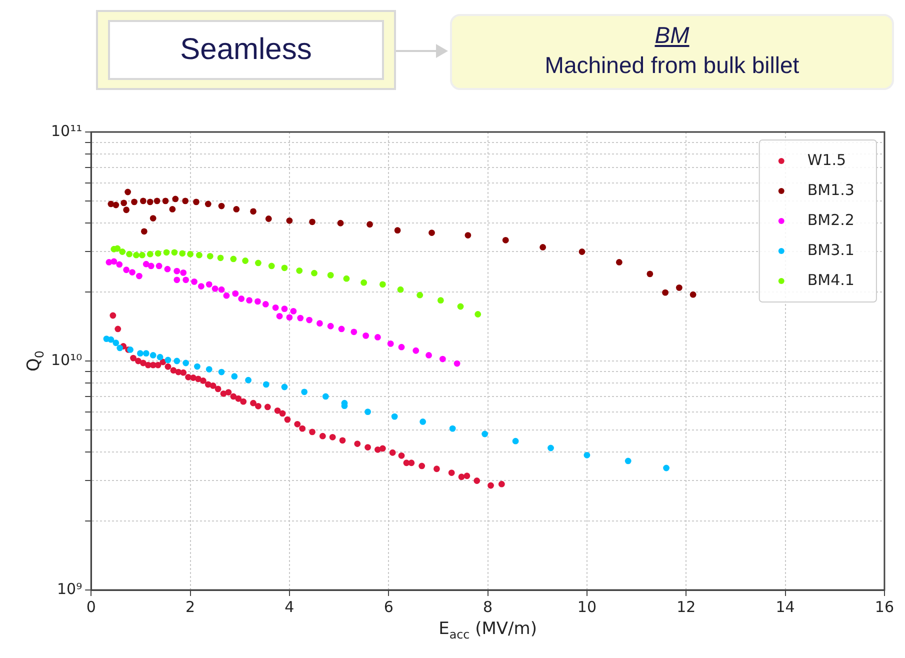 This screenshot has height=658, width=905. What do you see at coordinates (488, 607) in the screenshot?
I see `x-tick-label: 8` at bounding box center [488, 607].